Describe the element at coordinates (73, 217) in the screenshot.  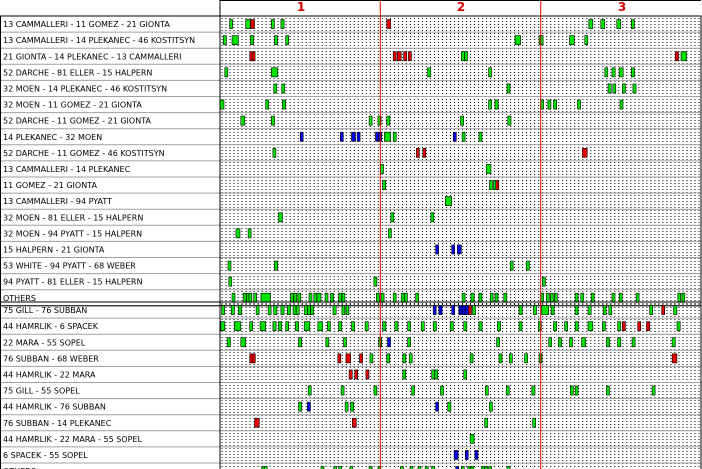
I see `row-label: 32 MOEN - 81 ELLER - 15 HALPERN` at that location.